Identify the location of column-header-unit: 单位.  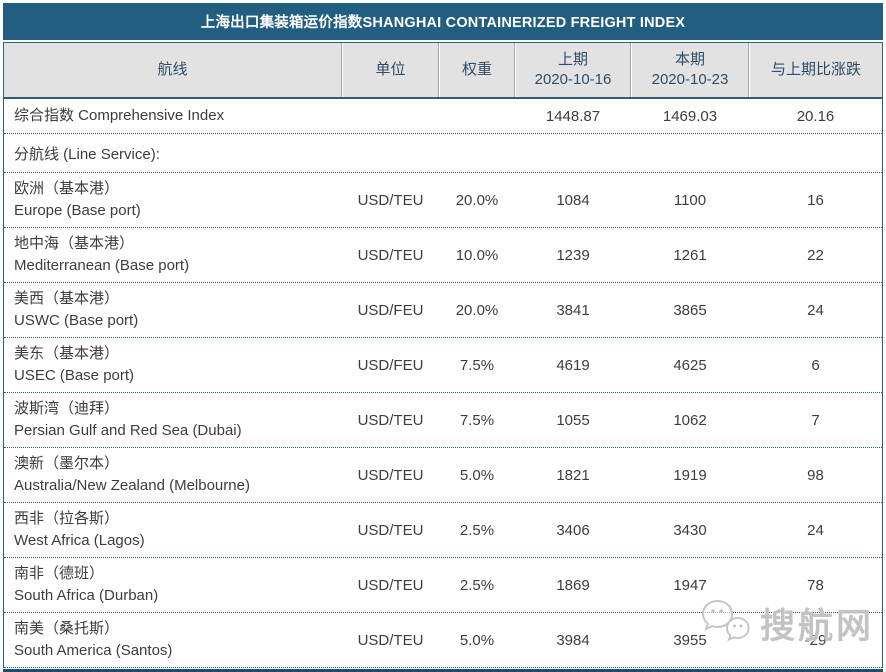
(390, 70).